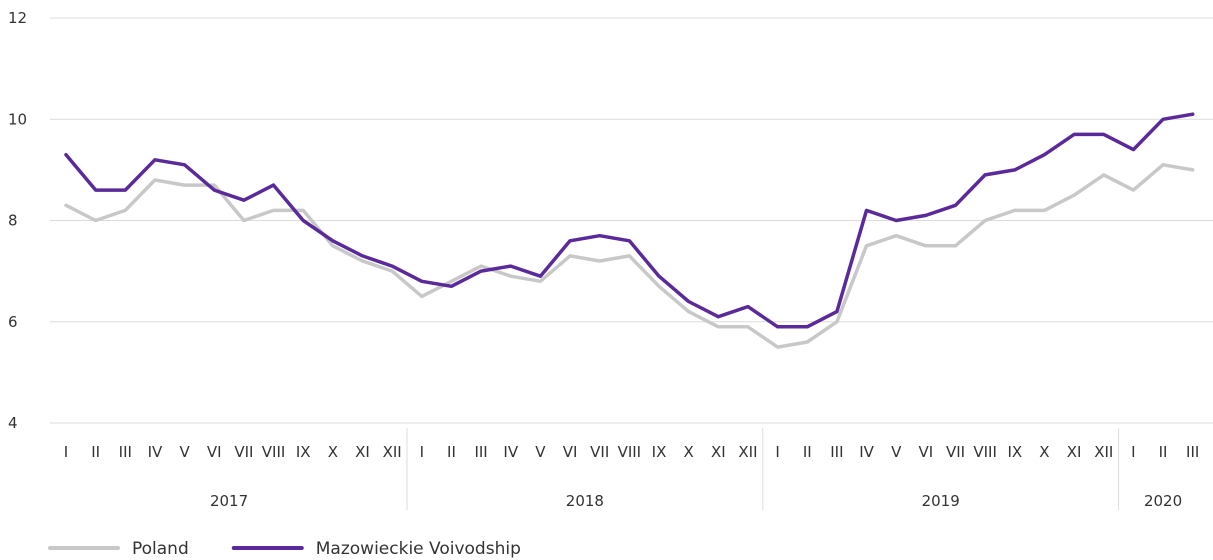 The width and height of the screenshot is (1213, 560). I want to click on y-tick-label: 10, so click(17, 119).